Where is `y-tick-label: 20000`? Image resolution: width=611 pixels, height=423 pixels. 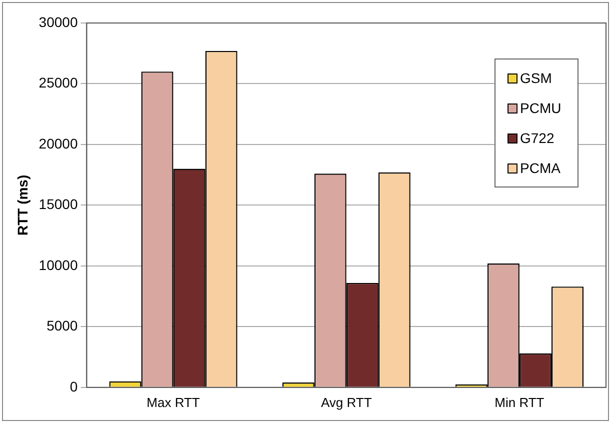 y-tick-label: 20000 is located at coordinates (58, 143).